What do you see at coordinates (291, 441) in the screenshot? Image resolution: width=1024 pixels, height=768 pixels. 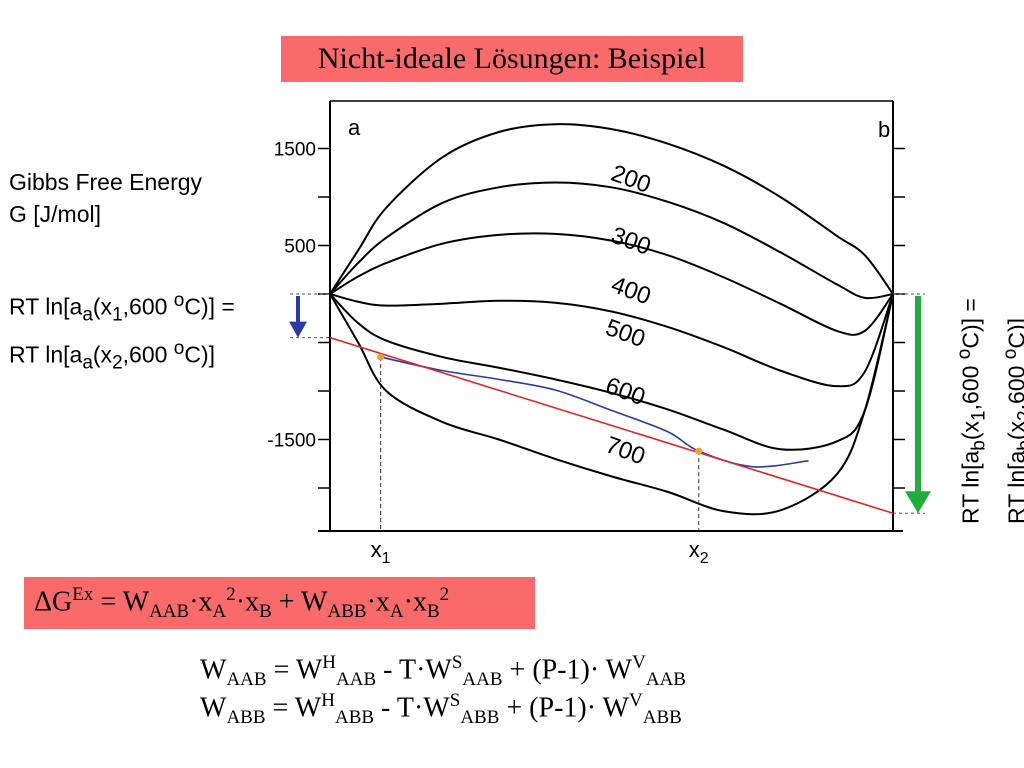 I see `y-tick-label: -1500` at bounding box center [291, 441].